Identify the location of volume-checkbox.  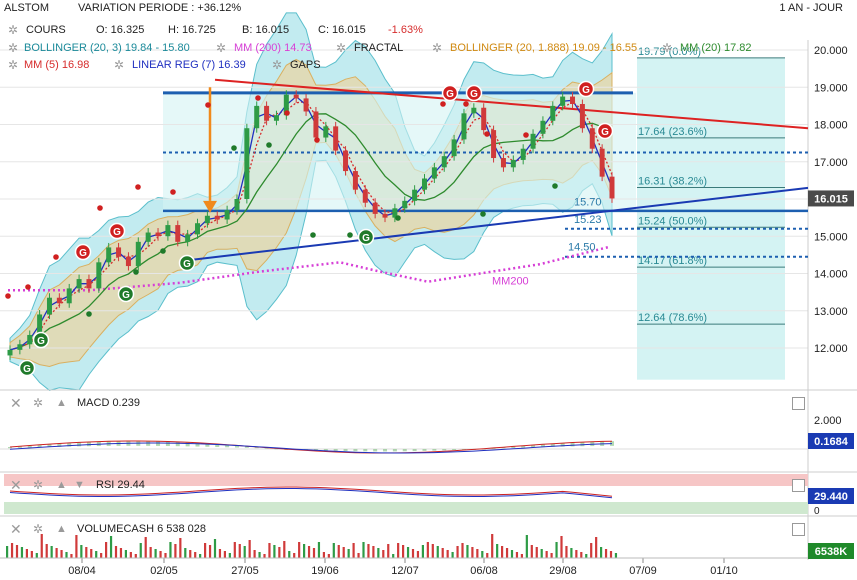
(798, 529).